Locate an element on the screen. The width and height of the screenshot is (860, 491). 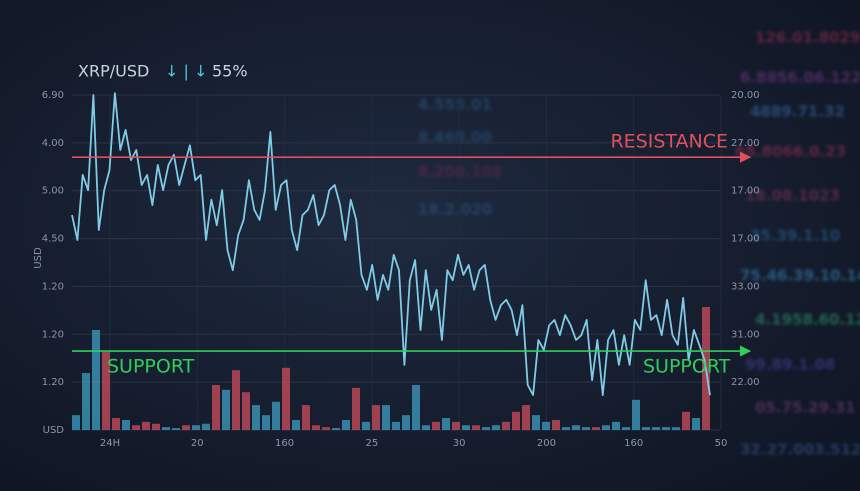
y-axis-label: USD is located at coordinates (38, 258).